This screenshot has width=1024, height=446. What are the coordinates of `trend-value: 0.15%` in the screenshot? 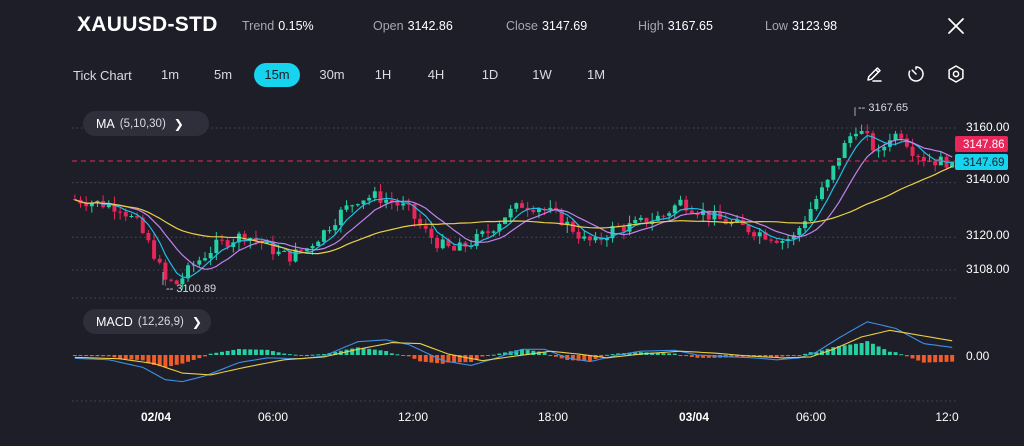 It's located at (296, 26).